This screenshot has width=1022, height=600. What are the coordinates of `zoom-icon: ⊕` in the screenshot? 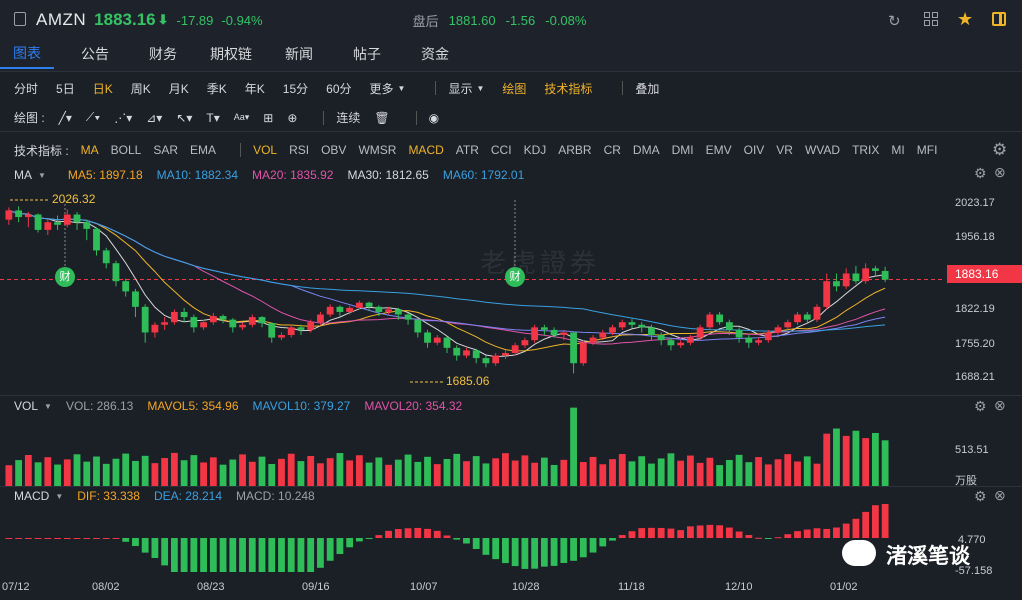 It's located at (292, 117).